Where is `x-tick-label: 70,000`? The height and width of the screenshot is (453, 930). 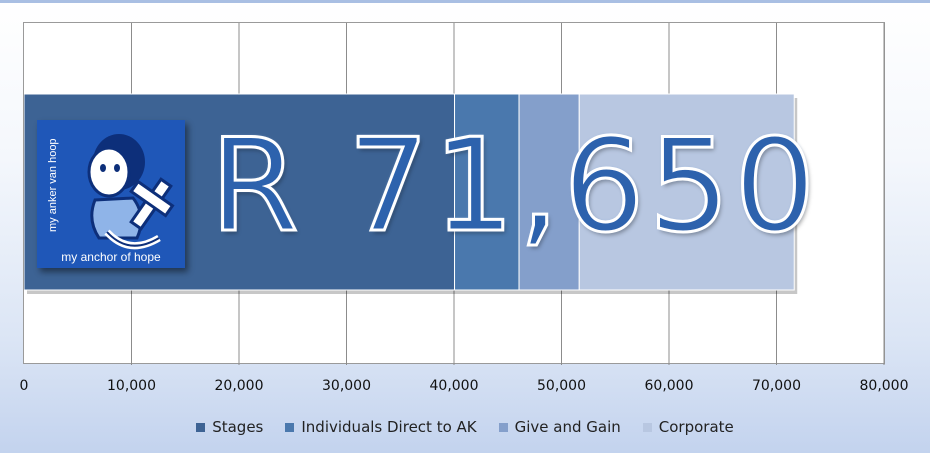
x-tick-label: 70,000 is located at coordinates (776, 386).